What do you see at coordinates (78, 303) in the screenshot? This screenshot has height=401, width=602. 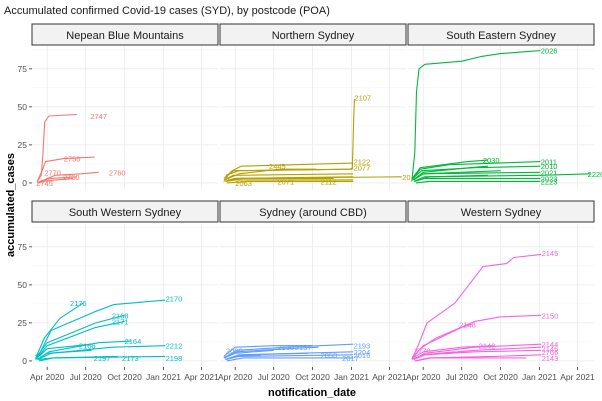 I see `data-label: 2176` at bounding box center [78, 303].